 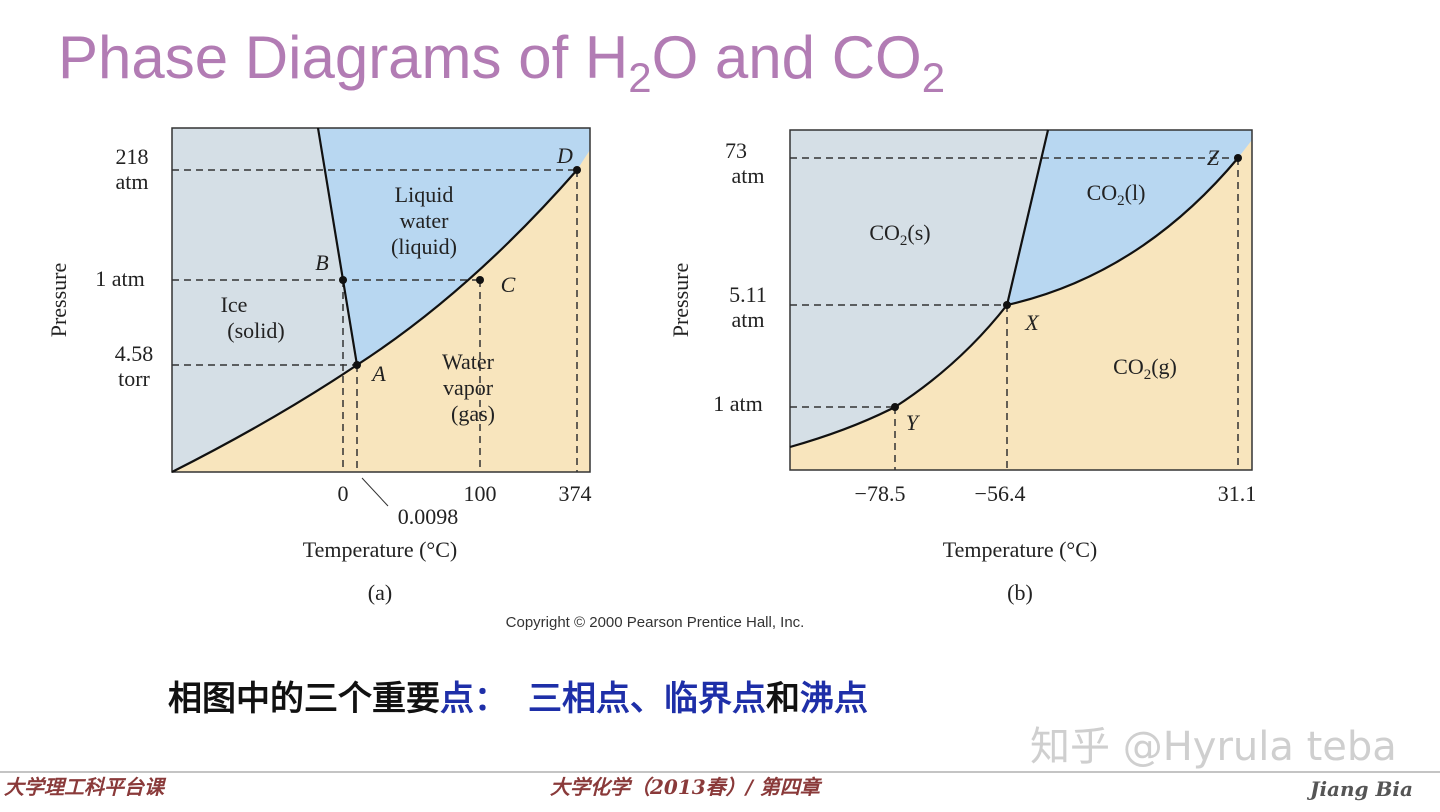 I want to click on region-label: Ice, so click(x=234, y=304).